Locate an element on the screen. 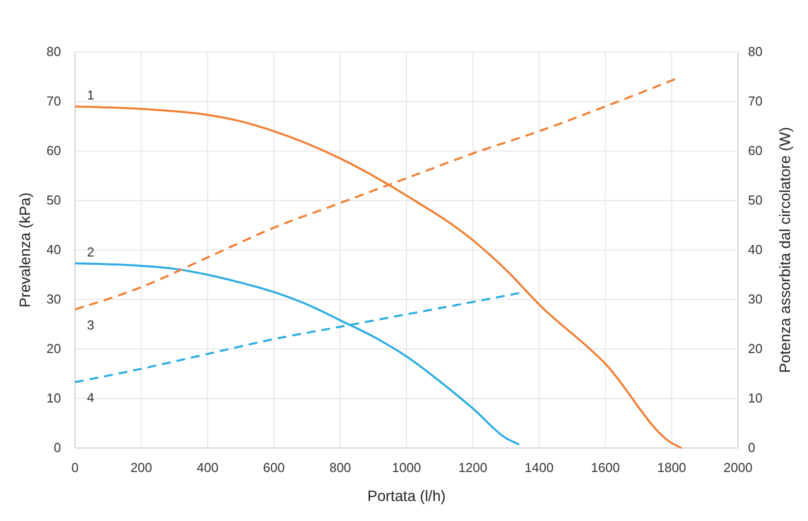 This screenshot has height=521, width=808. x-tick-label: 2000 is located at coordinates (738, 467).